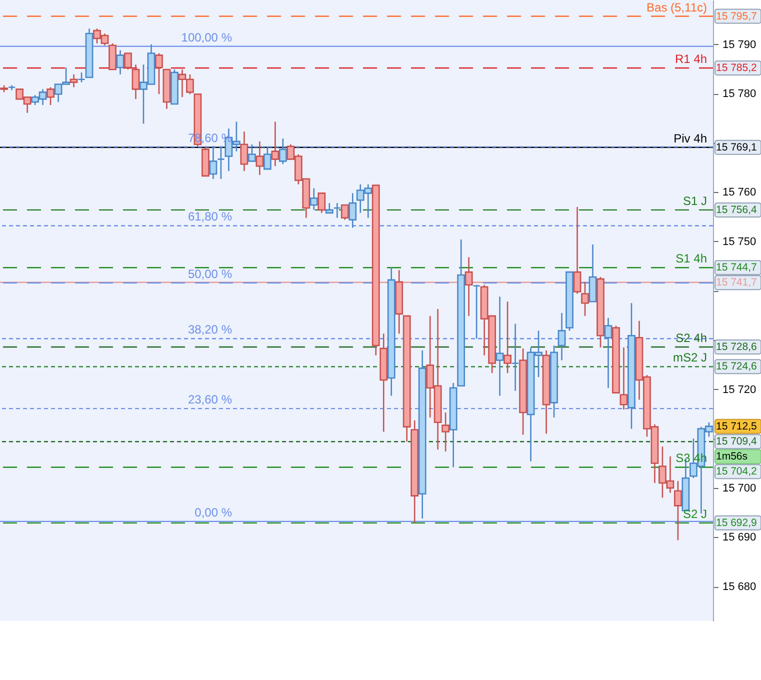 The height and width of the screenshot is (680, 761). I want to click on ref-line-label: S1 4h, so click(691, 259).